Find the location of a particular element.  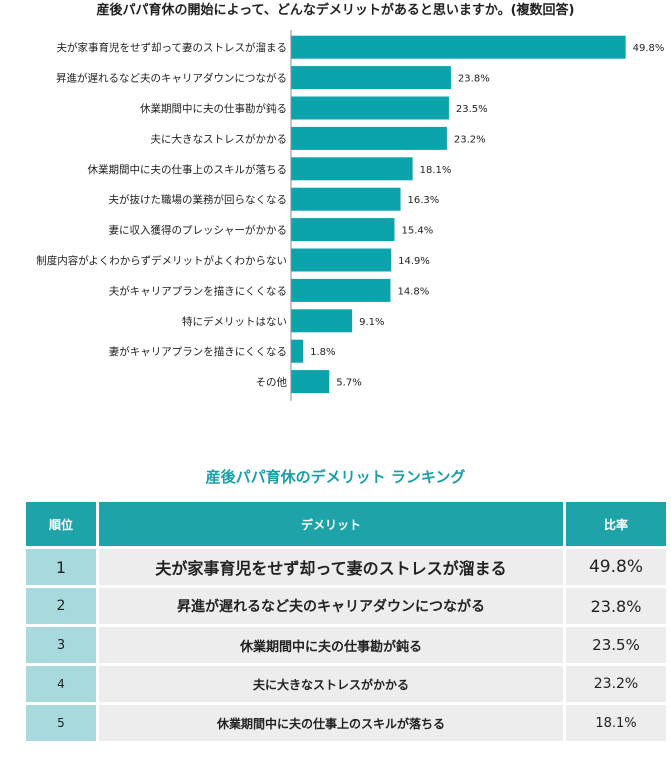

rank-cell: 1 is located at coordinates (61, 567).